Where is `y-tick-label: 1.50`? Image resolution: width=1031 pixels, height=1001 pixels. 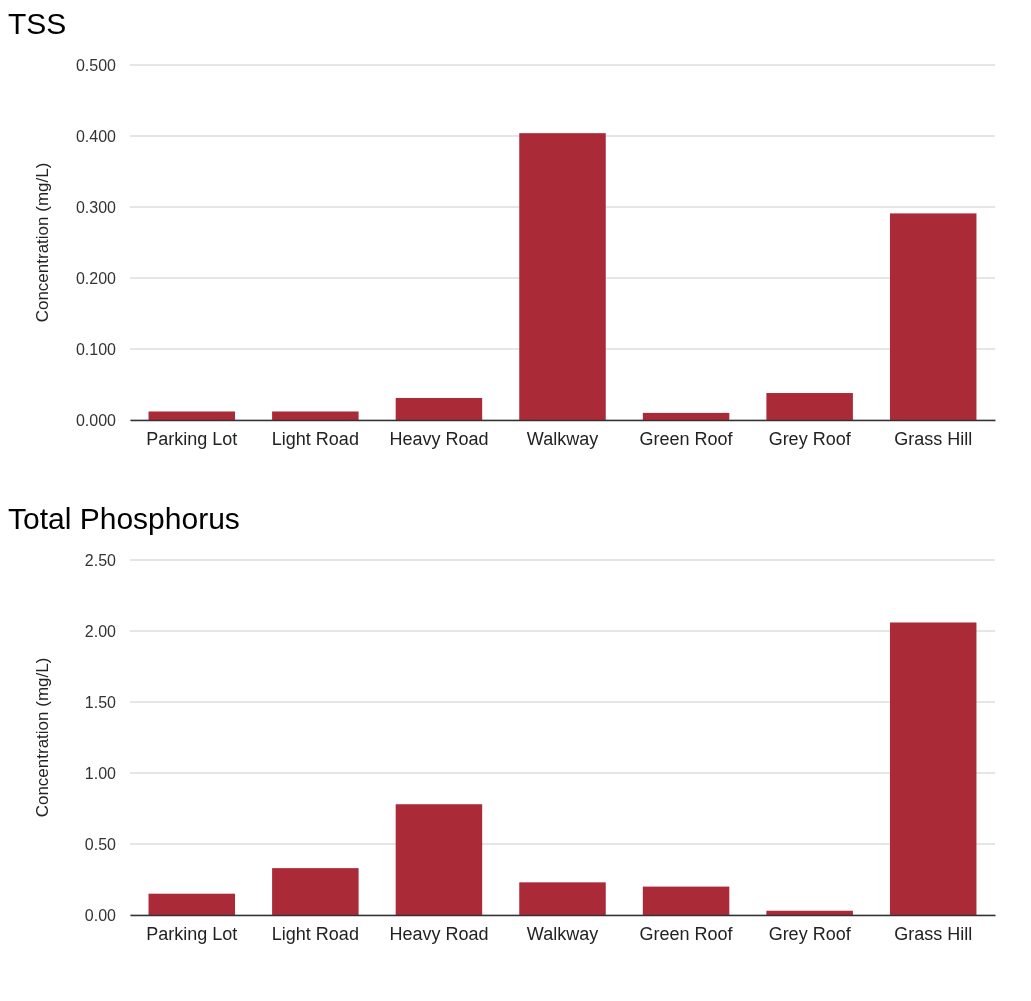
y-tick-label: 1.50 is located at coordinates (100, 702).